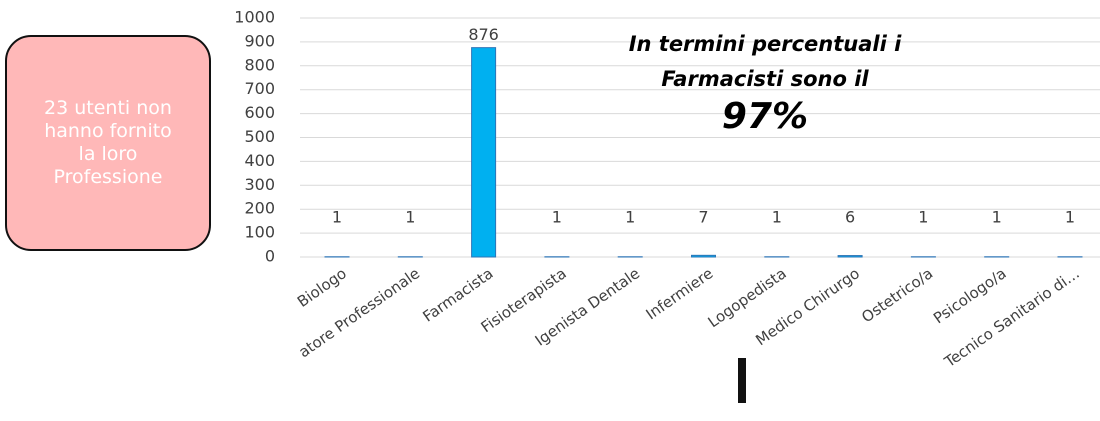  What do you see at coordinates (259, 208) in the screenshot?
I see `y-tick-label: 200` at bounding box center [259, 208].